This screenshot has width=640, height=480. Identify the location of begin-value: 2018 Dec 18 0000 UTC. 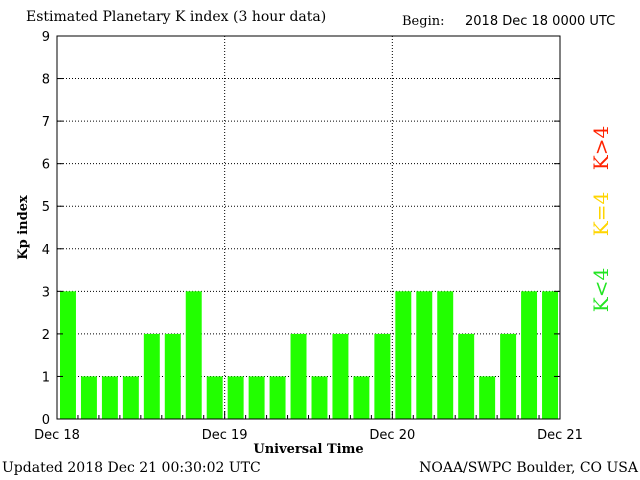
(540, 21).